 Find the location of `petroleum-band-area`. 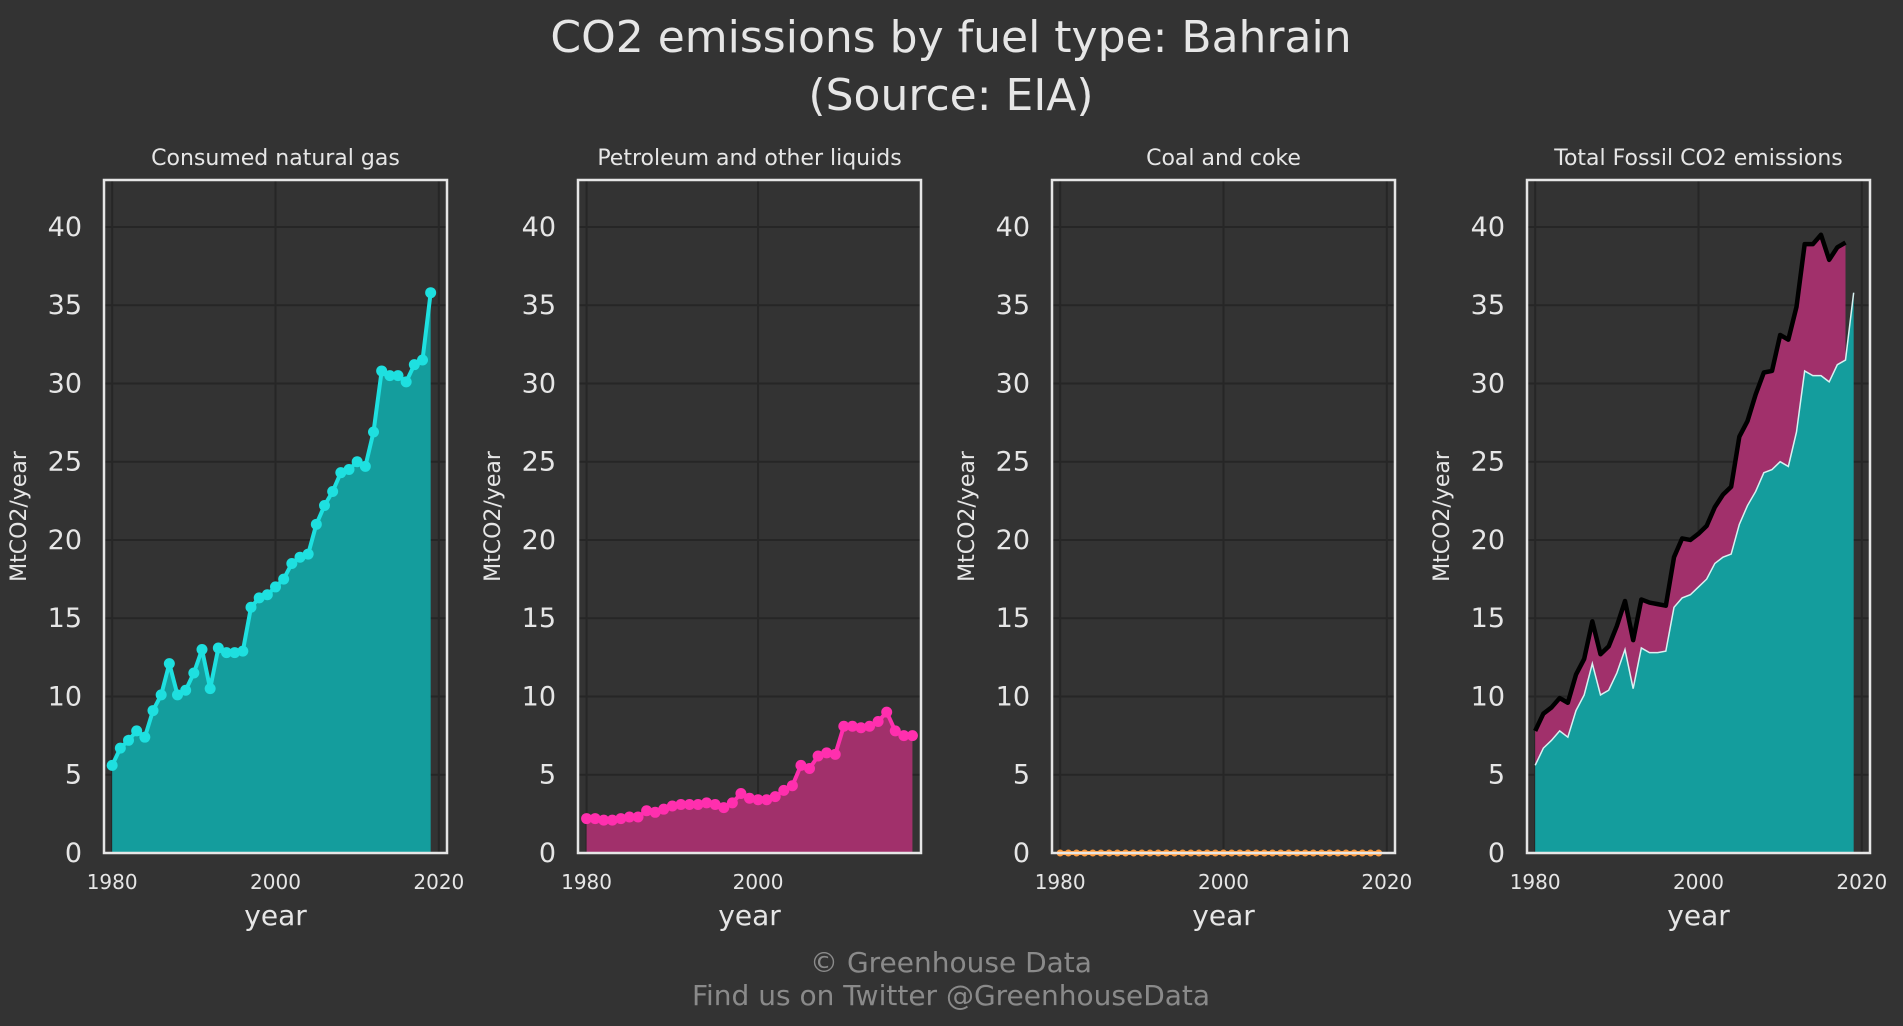

petroleum-band-area is located at coordinates (1690, 500).